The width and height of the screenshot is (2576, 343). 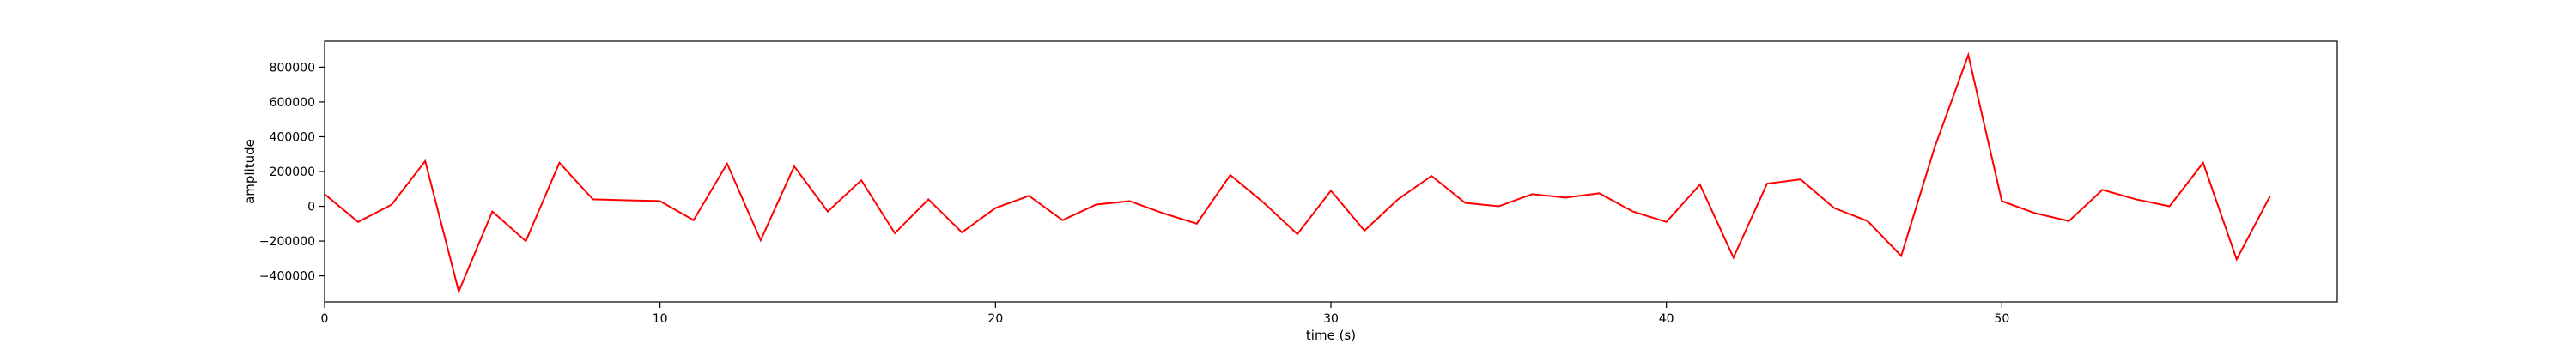 I want to click on y-tick-label: 200000, so click(x=292, y=172).